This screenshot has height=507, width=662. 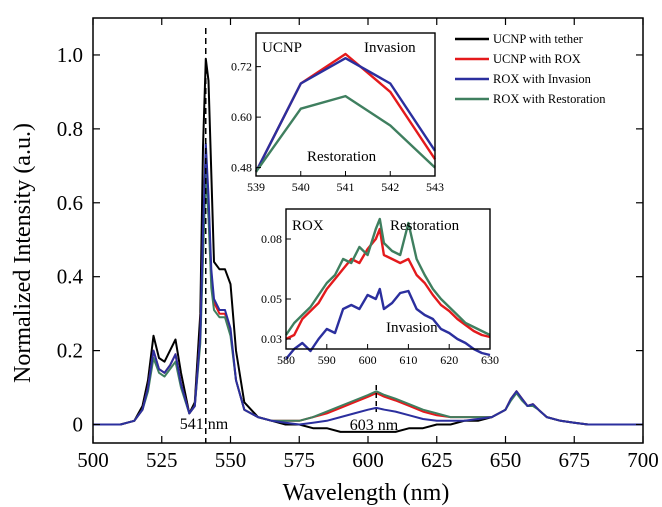 I want to click on inset2-label-invasion: Invasion, so click(x=412, y=328).